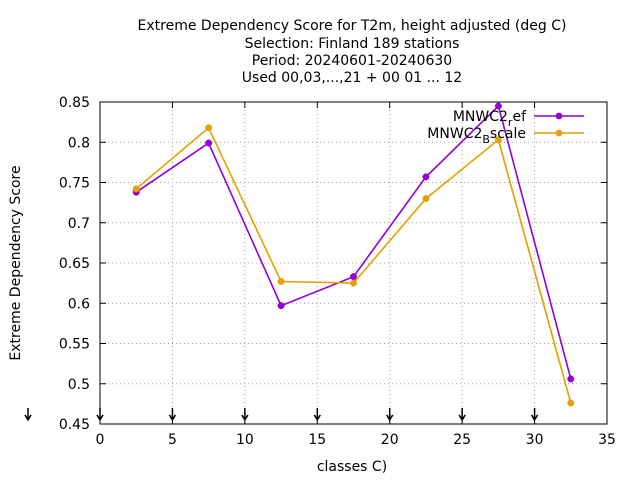  Describe the element at coordinates (462, 440) in the screenshot. I see `x-tick-label: 25` at that location.